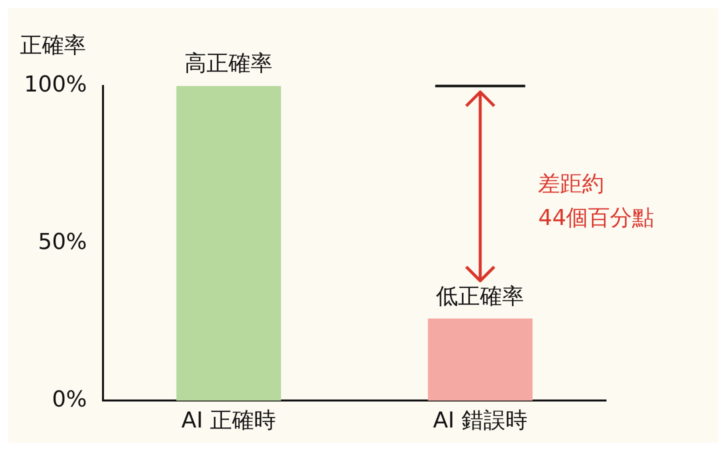 The image size is (726, 451). Describe the element at coordinates (228, 64) in the screenshot. I see `annotation: 高正確率` at that location.